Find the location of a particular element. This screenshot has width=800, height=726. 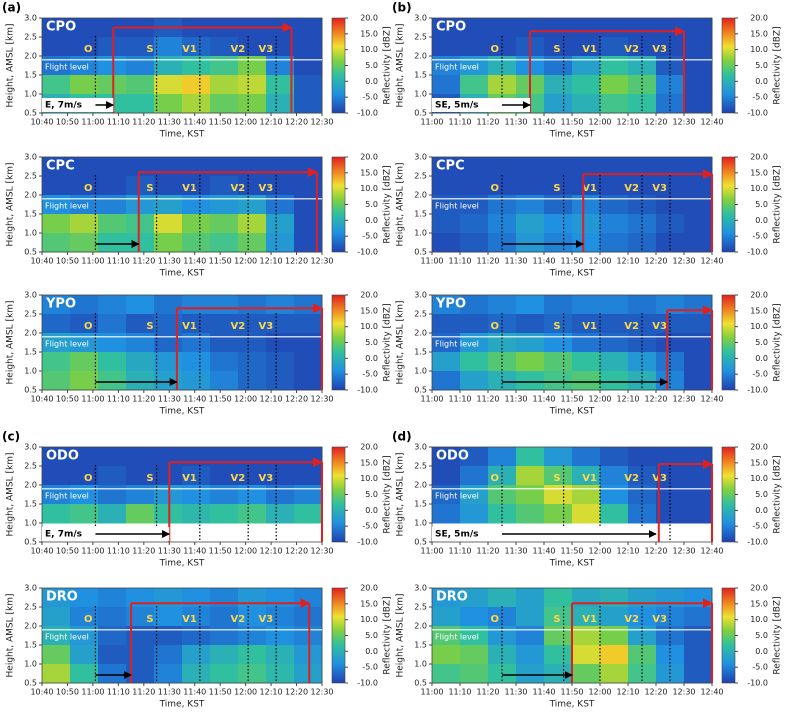

x-axis-label: Time, KST is located at coordinates (572, 412).